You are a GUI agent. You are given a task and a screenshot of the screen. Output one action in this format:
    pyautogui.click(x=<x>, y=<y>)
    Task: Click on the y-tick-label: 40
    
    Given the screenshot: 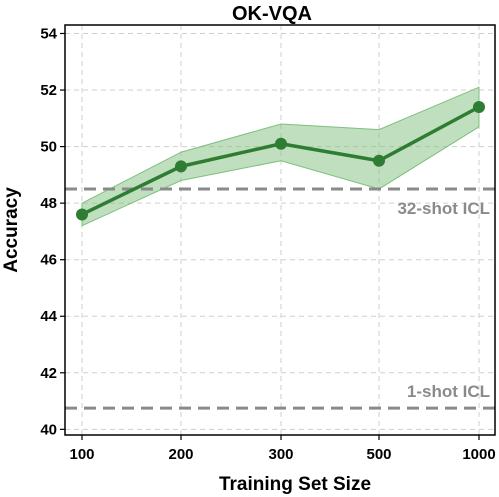 What is the action you would take?
    pyautogui.click(x=48, y=429)
    